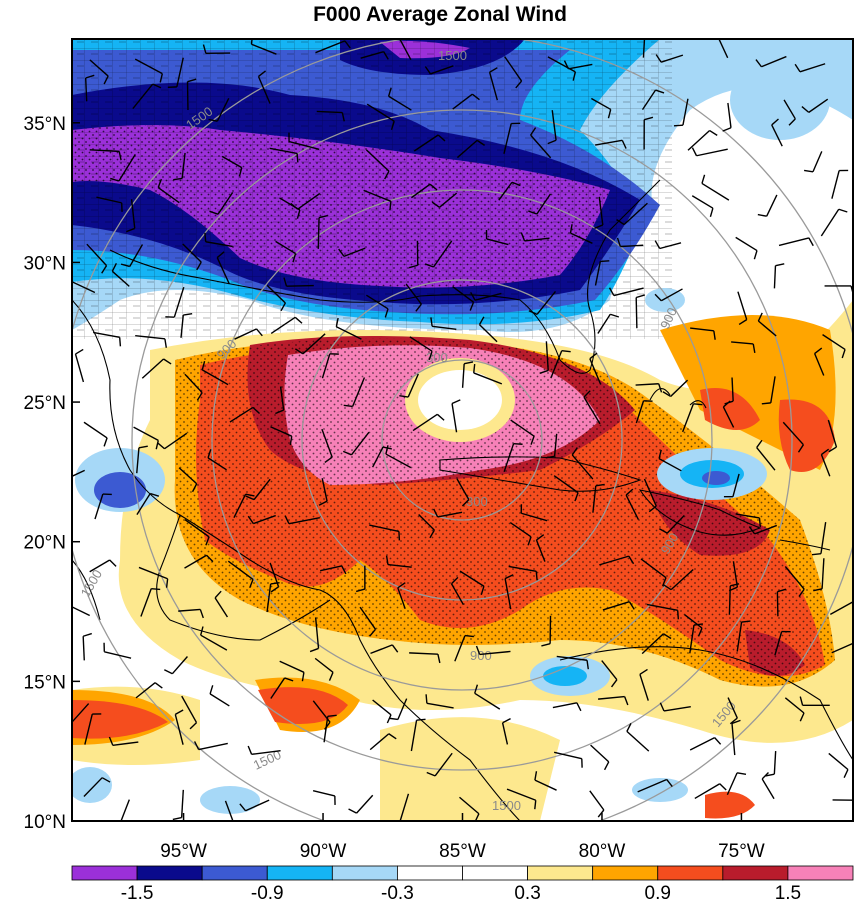  What do you see at coordinates (462, 851) in the screenshot?
I see `lon-tick-label: 85°W` at bounding box center [462, 851].